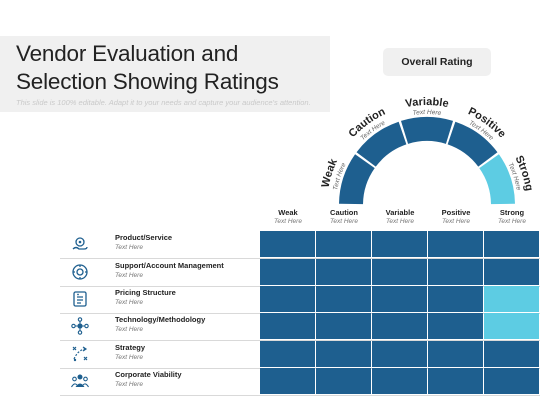  I want to click on column-header-weak: Weak Text Here, so click(288, 216).